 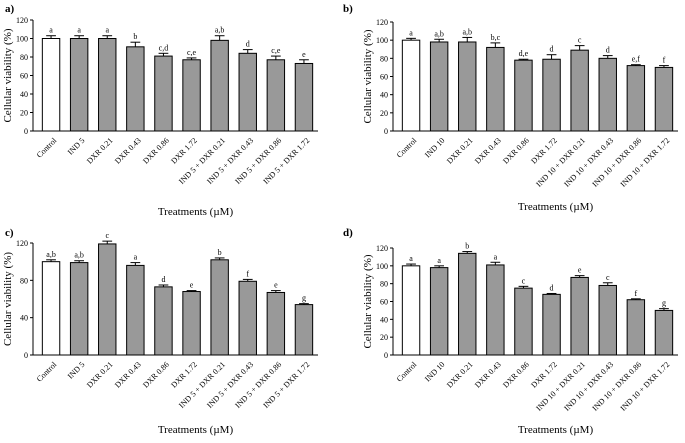 I want to click on x-tick-label: IND 10, so click(x=434, y=147).